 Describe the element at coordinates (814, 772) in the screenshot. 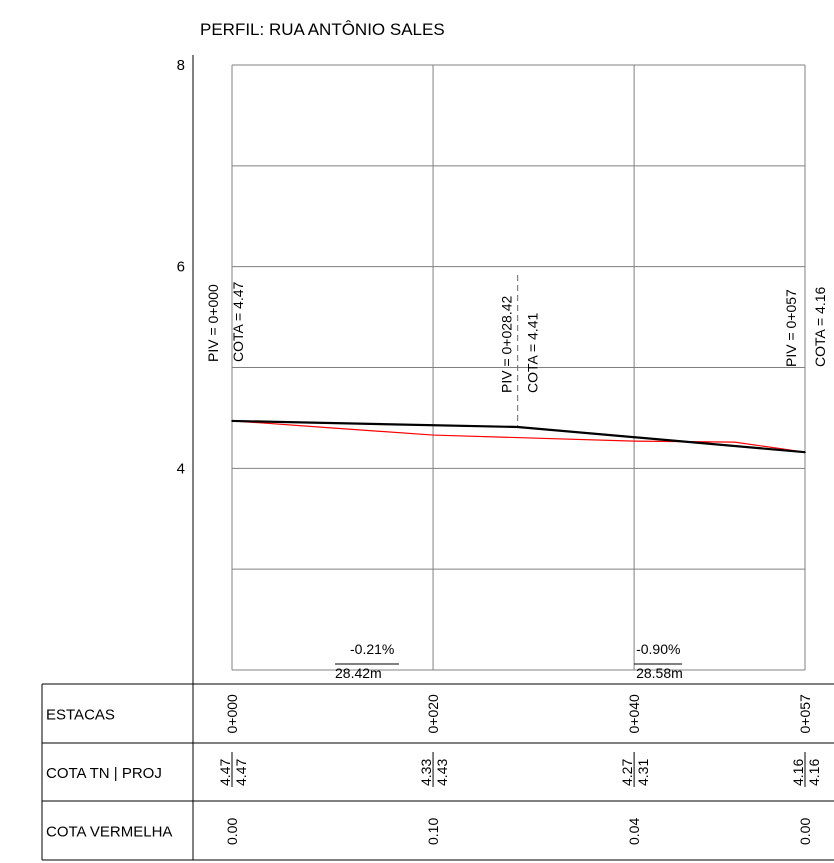

I see `cota-proj-value: 4.16` at that location.